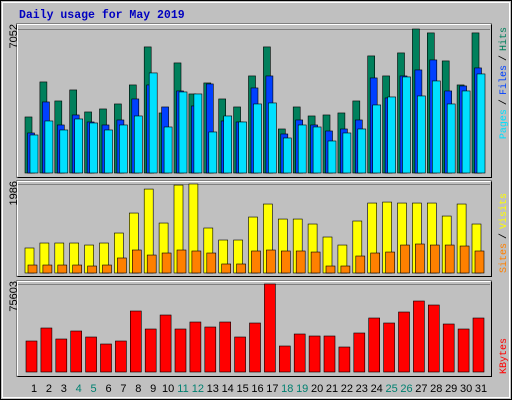 The height and width of the screenshot is (400, 512). Describe the element at coordinates (377, 389) in the screenshot. I see `x-tick-label: 24` at that location.